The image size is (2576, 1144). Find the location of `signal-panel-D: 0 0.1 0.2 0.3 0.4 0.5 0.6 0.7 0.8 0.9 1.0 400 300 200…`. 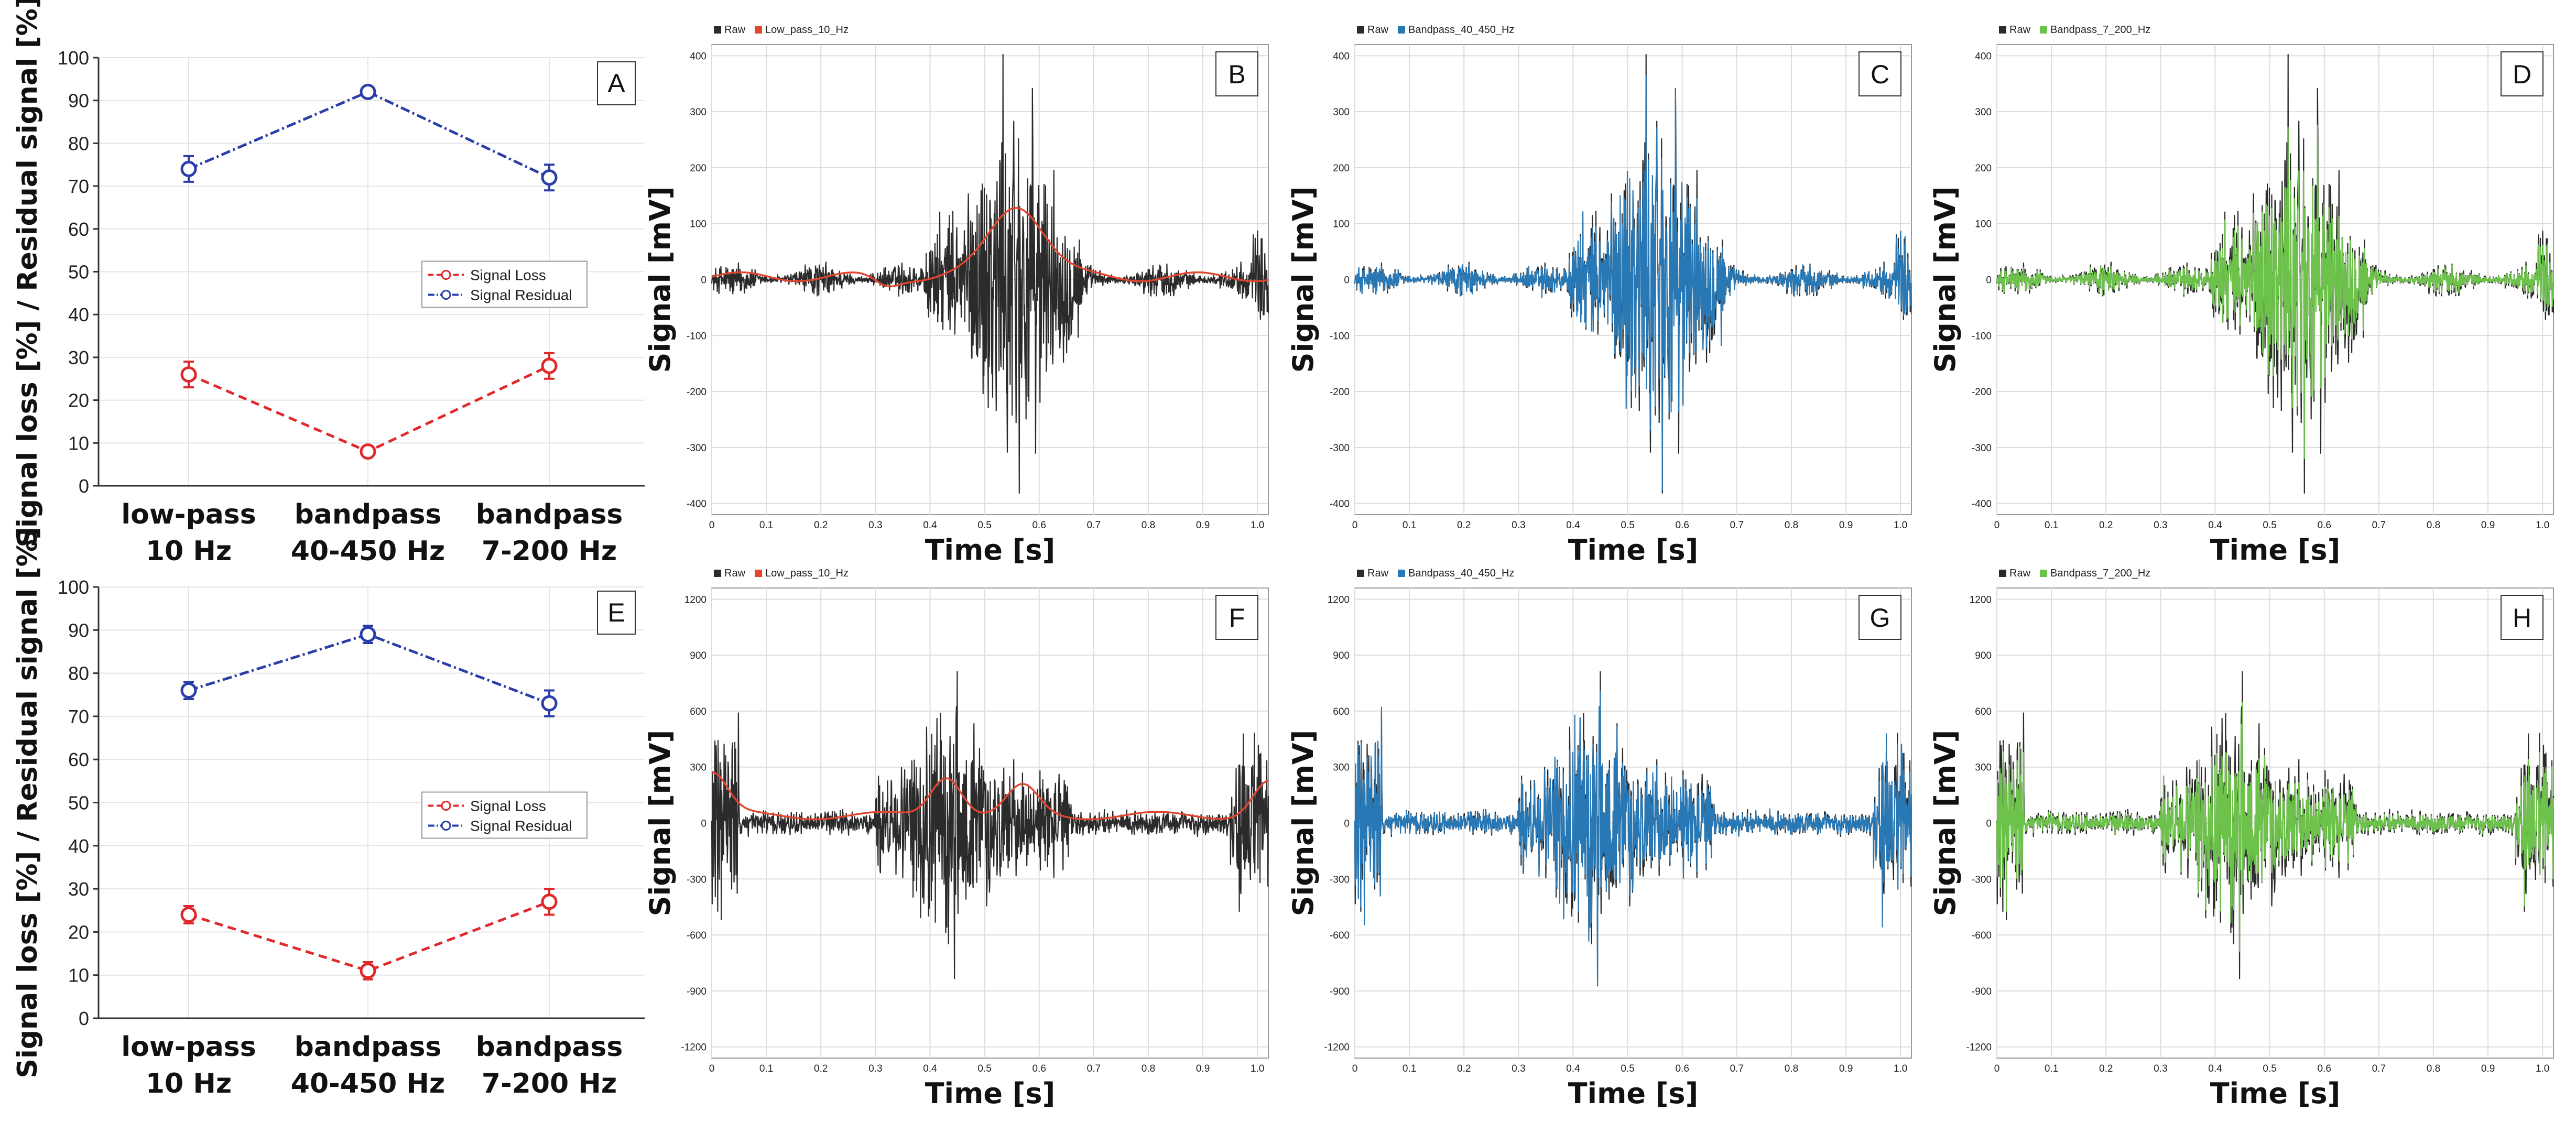

signal-panel-D: 0 0.1 0.2 0.3 0.4 0.5 0.6 0.7 0.8 0.9 1.0 400 300 200… is located at coordinates (2242, 295).